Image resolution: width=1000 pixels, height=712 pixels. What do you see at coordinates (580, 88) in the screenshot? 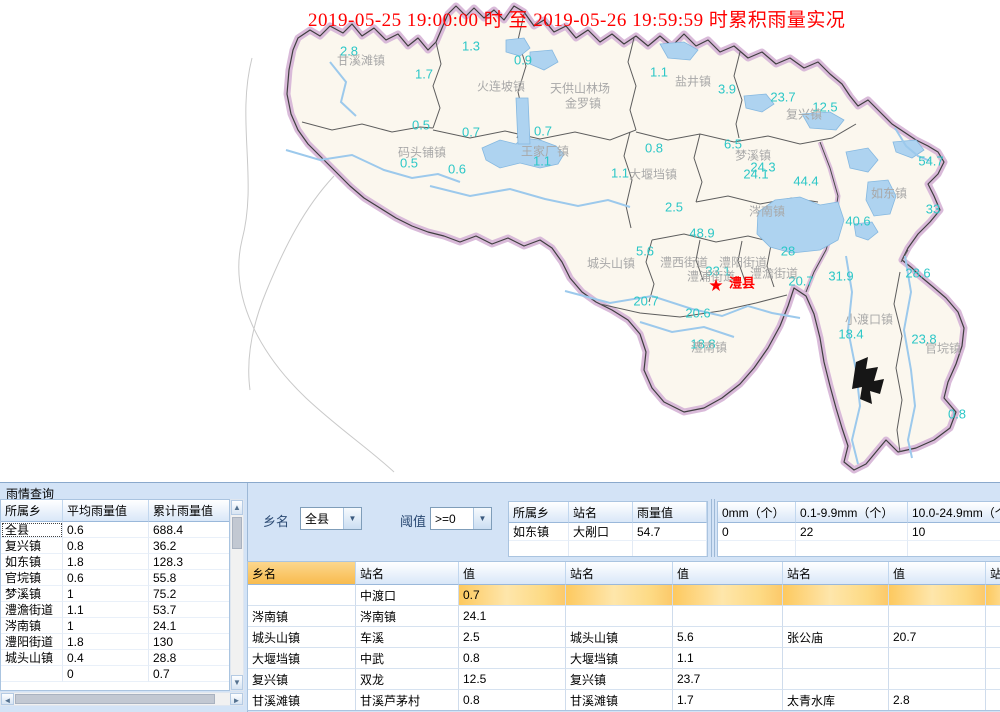
I see `town-name-label: 天供山林场` at bounding box center [580, 88].